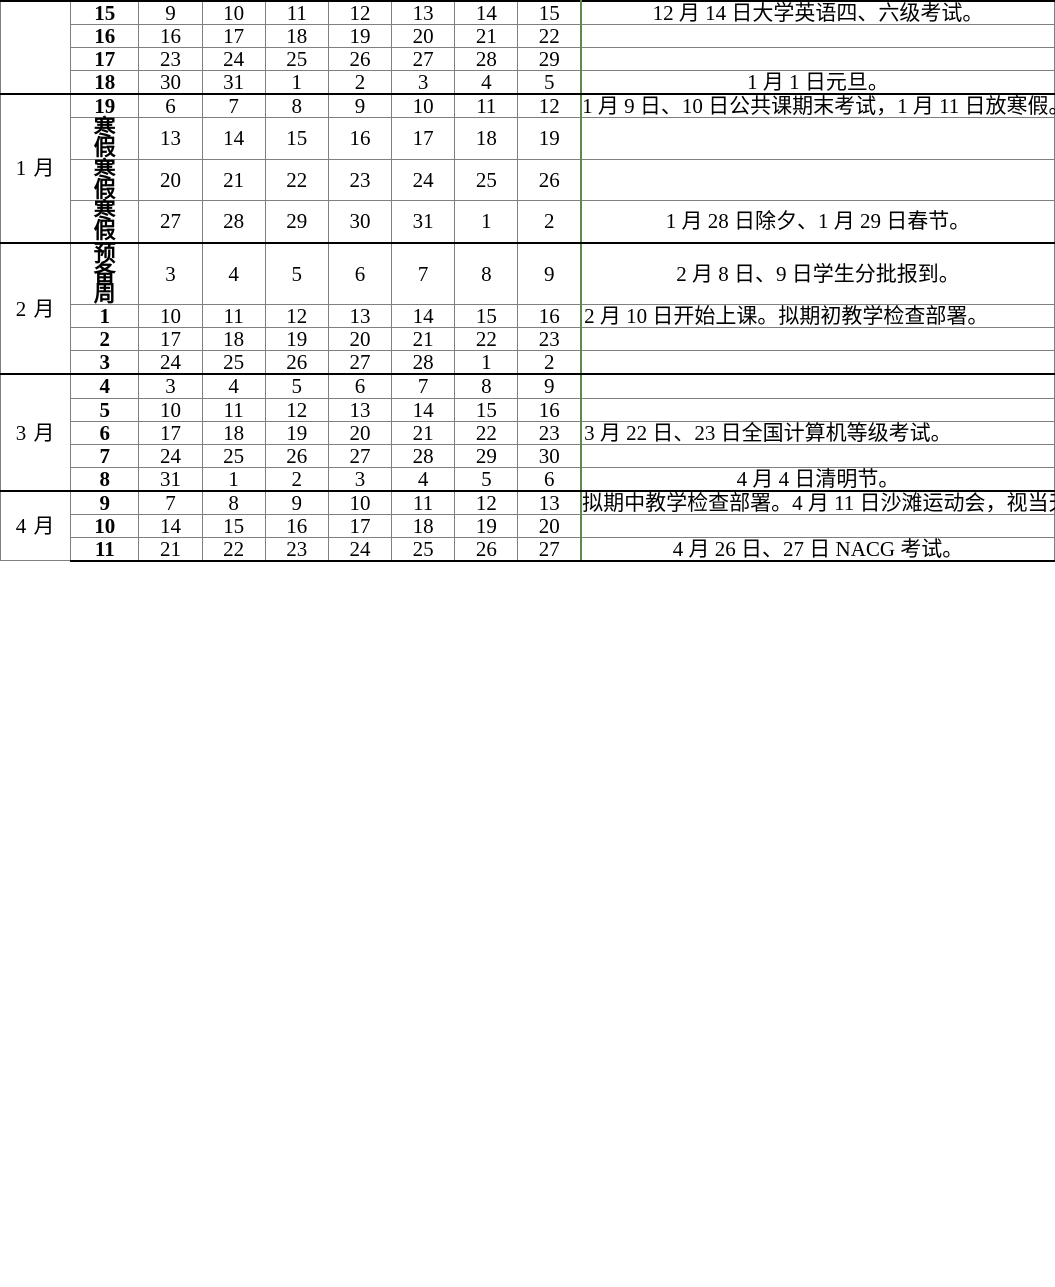 This screenshot has height=1287, width=1055. Describe the element at coordinates (423, 316) in the screenshot. I see `day-cell: 14` at that location.